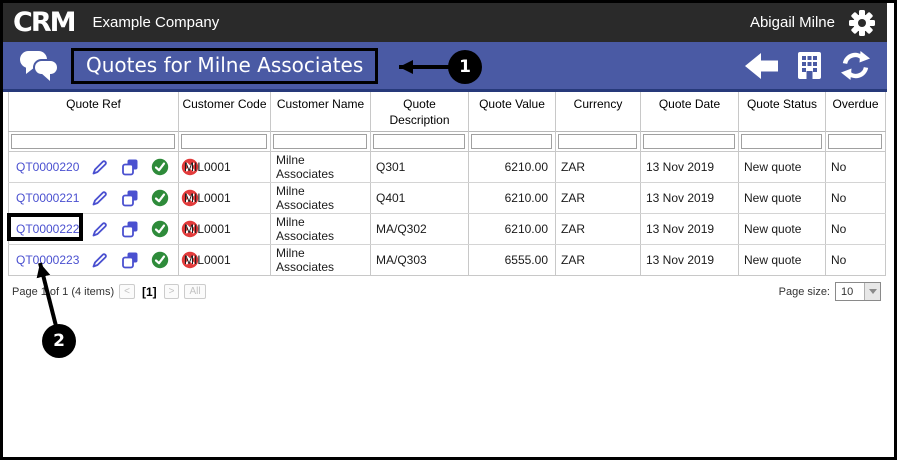 The image size is (897, 460). What do you see at coordinates (855, 104) in the screenshot?
I see `col-header-overdue: Overdue` at bounding box center [855, 104].